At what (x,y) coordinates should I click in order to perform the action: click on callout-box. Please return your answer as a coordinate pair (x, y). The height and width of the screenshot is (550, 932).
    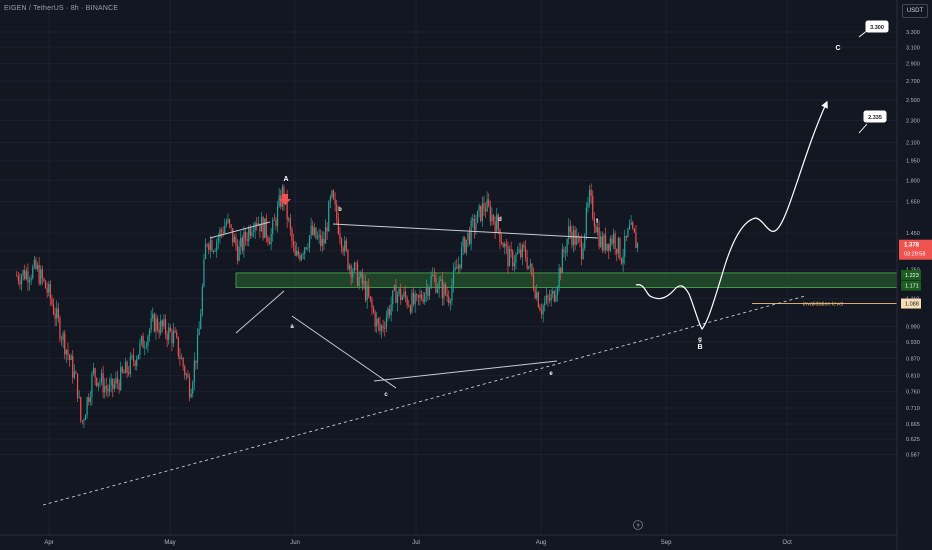
    Looking at the image, I should click on (875, 116).